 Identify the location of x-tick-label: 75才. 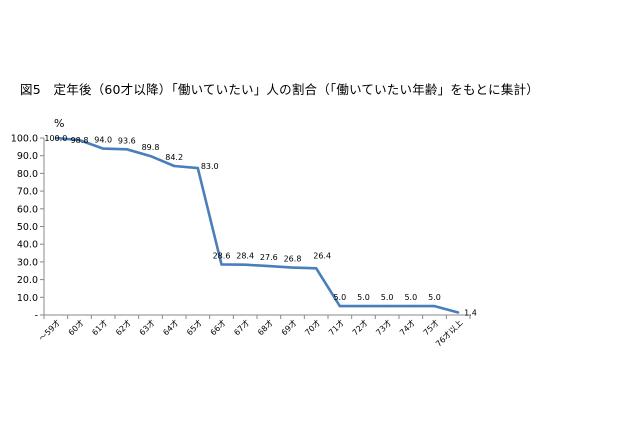
(431, 327).